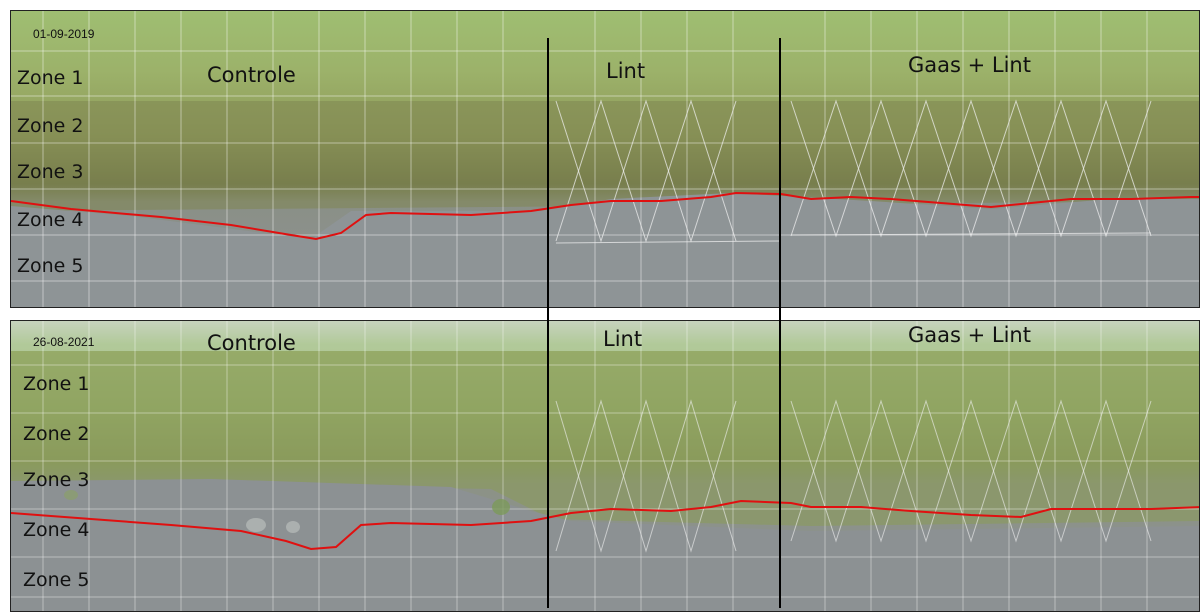 The height and width of the screenshot is (616, 1200). I want to click on date-label: 26-08-2021, so click(64, 342).